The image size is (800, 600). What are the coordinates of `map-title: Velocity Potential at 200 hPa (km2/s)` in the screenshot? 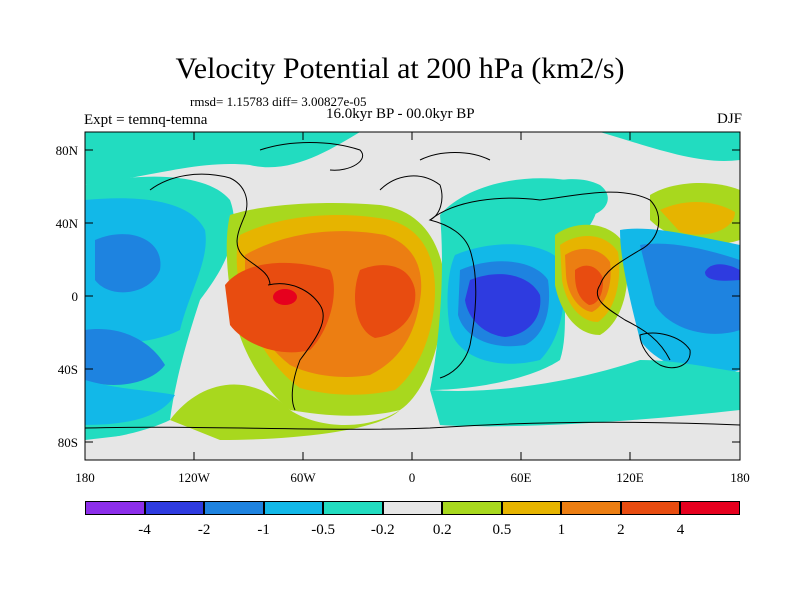 It's located at (400, 68).